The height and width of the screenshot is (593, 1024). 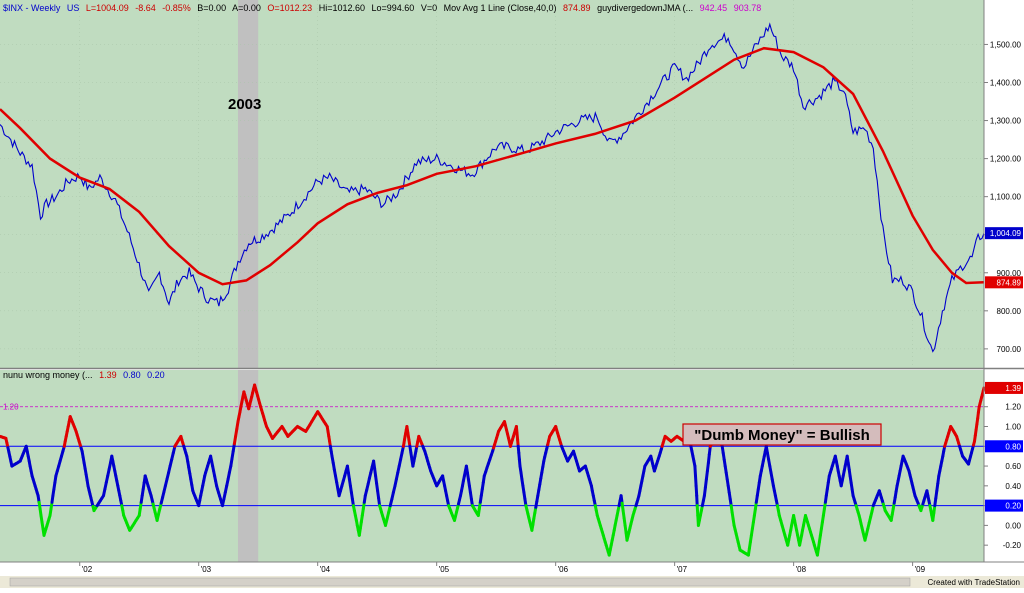 I want to click on time-tick-label: '02, so click(x=87, y=569).